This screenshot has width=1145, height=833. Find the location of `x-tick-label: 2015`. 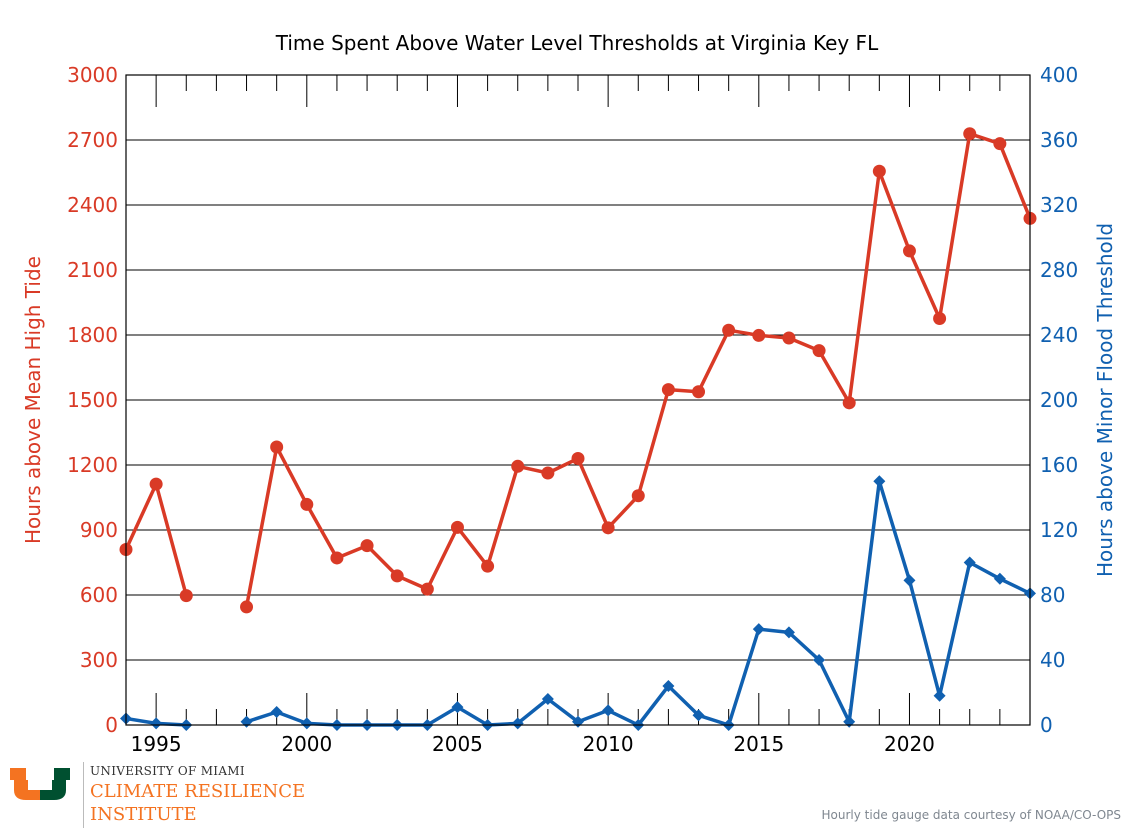

x-tick-label: 2015 is located at coordinates (758, 744).